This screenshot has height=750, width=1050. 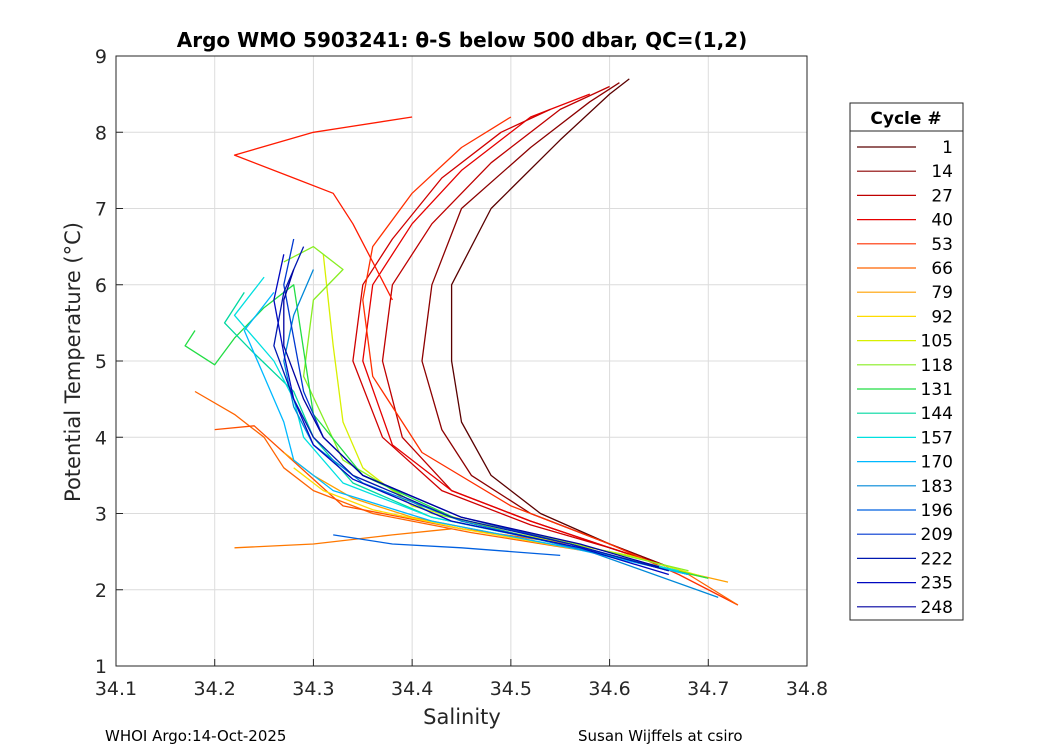 I want to click on legend-label-53: 53, so click(x=942, y=245).